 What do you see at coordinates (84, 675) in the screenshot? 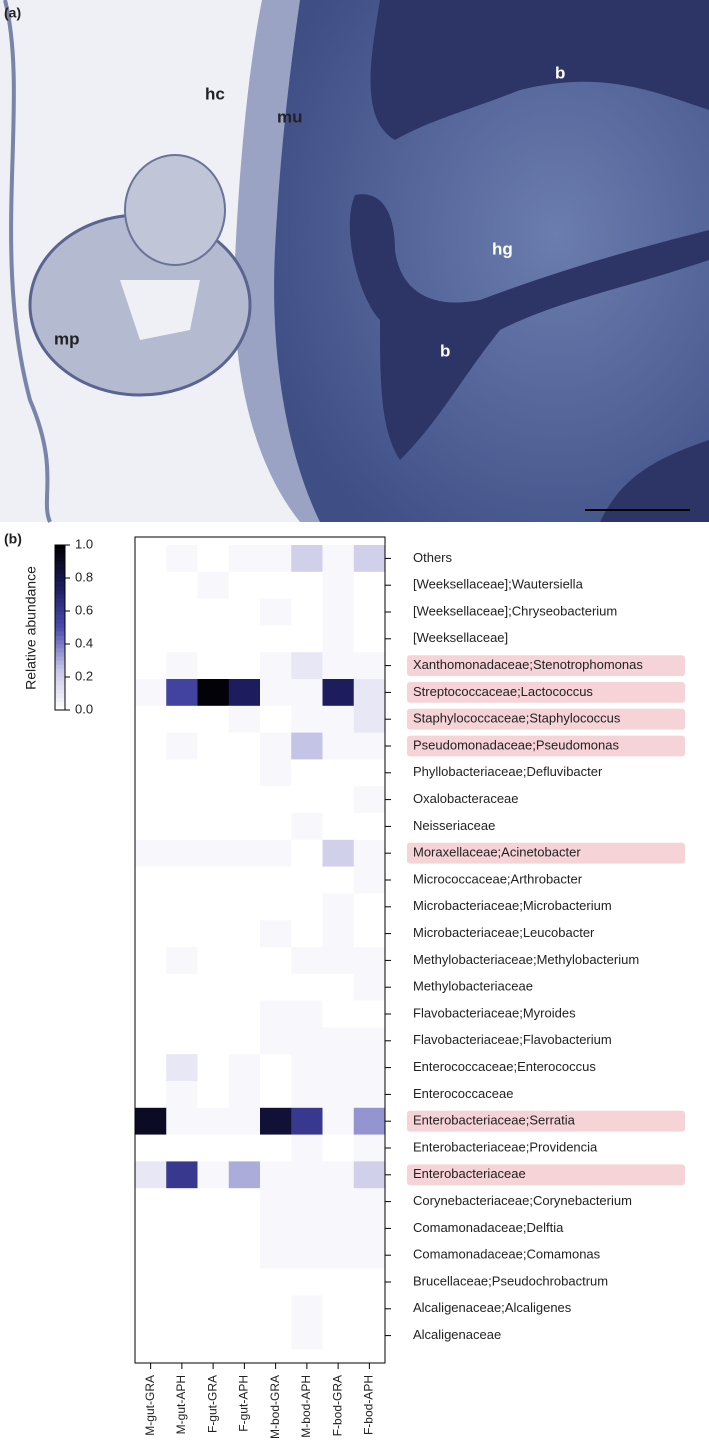
I see `colorbar-tick-label: 0.2` at bounding box center [84, 675].